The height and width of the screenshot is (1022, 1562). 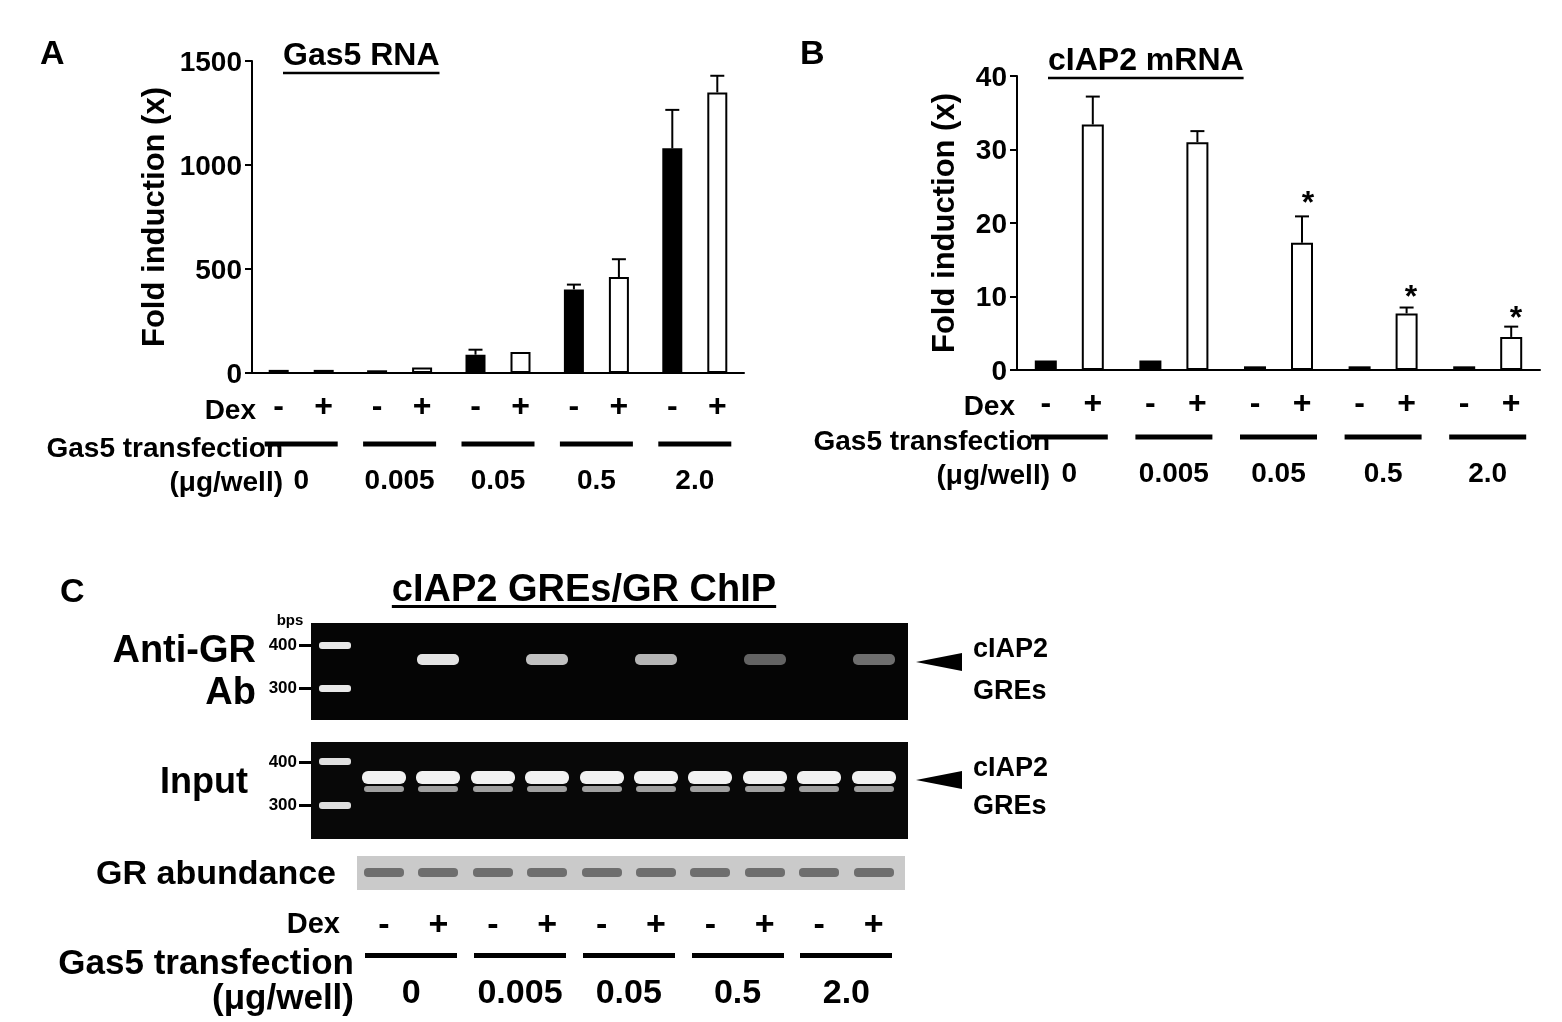 What do you see at coordinates (1146, 59) in the screenshot?
I see `chart-title: cIAP2 mRNA` at bounding box center [1146, 59].